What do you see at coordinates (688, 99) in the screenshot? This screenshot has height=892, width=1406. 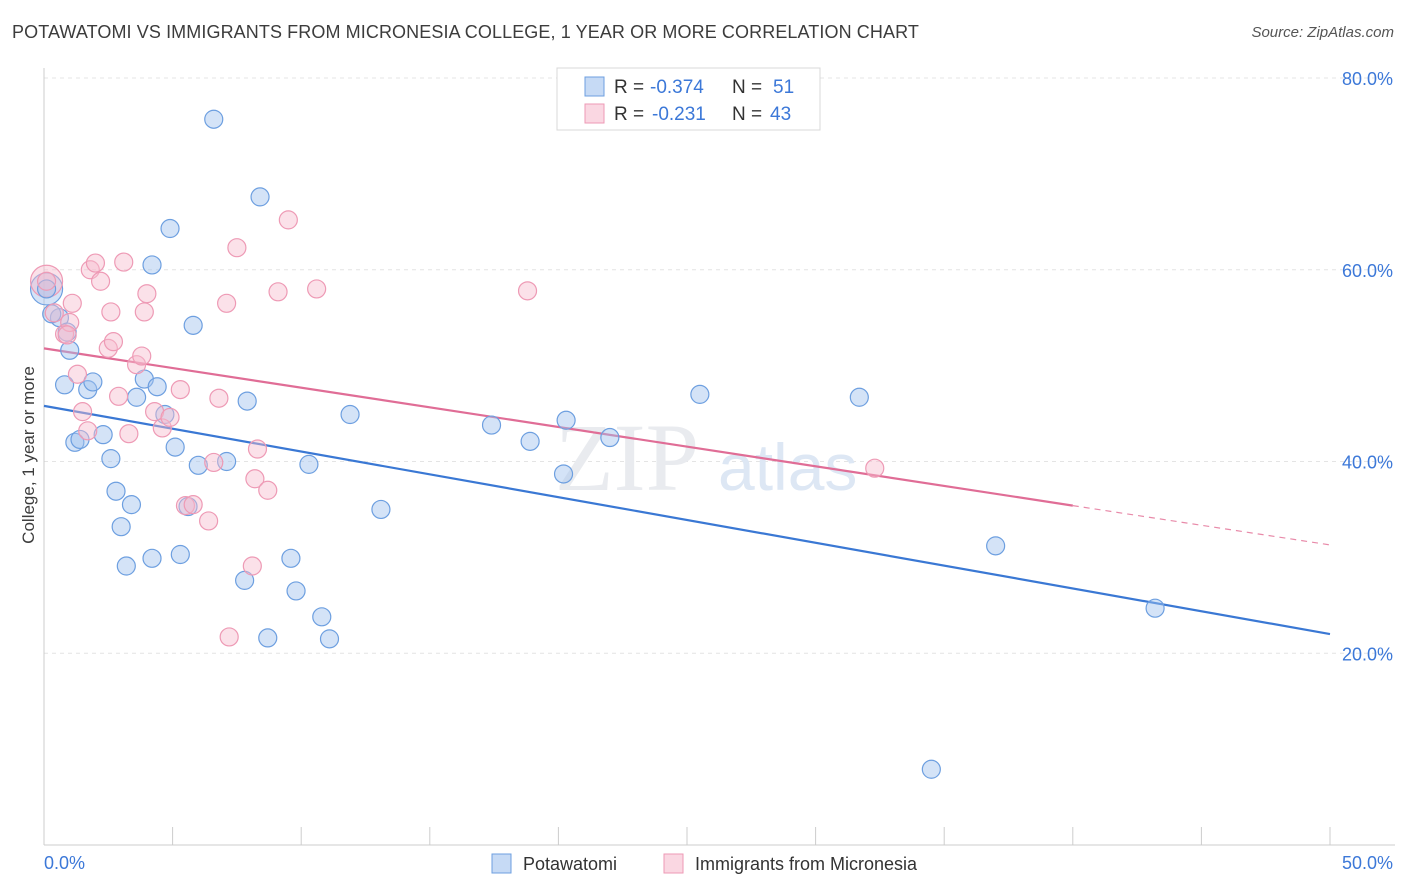 I see `stats-legend: R = -0.374 N = 51 R = -0.231 N = 43` at bounding box center [688, 99].